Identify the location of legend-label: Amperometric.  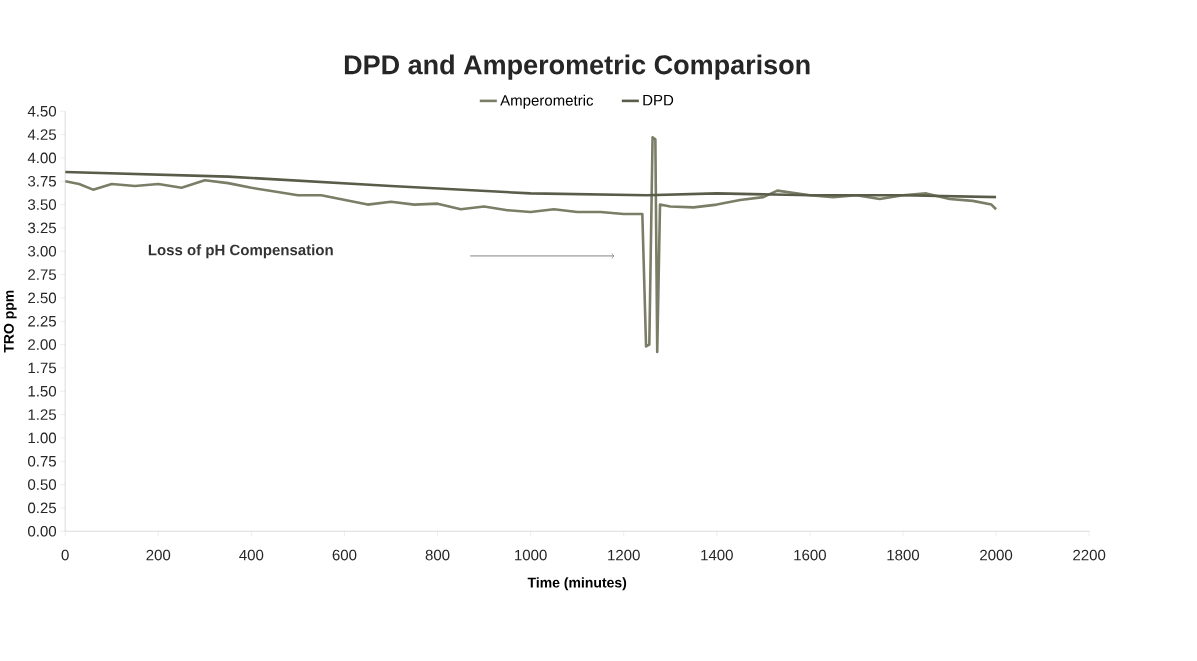
(547, 101).